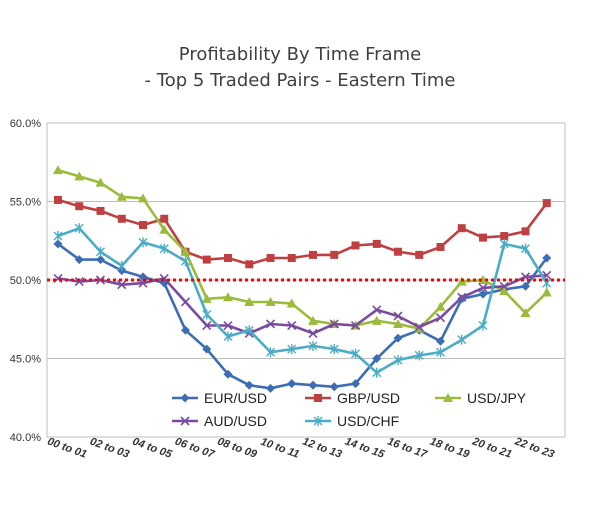 The height and width of the screenshot is (524, 600). What do you see at coordinates (109, 448) in the screenshot?
I see `x-tick-label: 02 to 03` at bounding box center [109, 448].